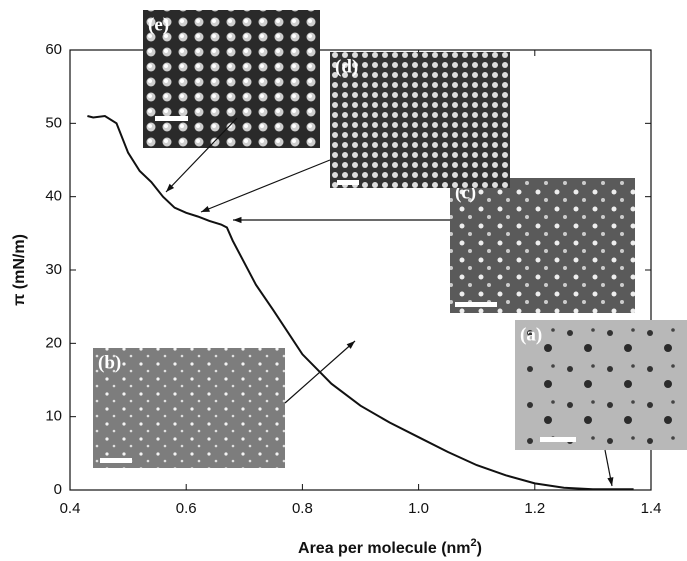 The image size is (687, 561). What do you see at coordinates (534, 508) in the screenshot?
I see `x-tick-label: 1.2` at bounding box center [534, 508].